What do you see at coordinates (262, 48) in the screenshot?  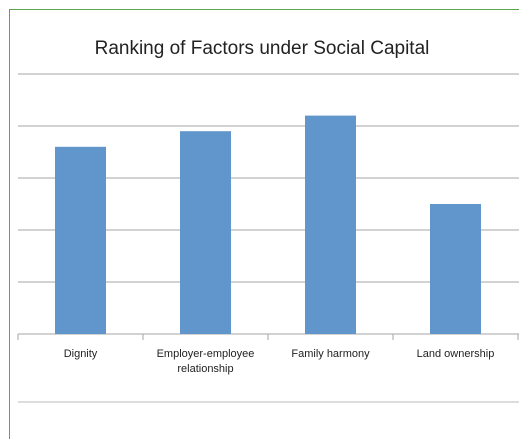 I see `chart-title: Ranking of Factors under Social Capital` at bounding box center [262, 48].